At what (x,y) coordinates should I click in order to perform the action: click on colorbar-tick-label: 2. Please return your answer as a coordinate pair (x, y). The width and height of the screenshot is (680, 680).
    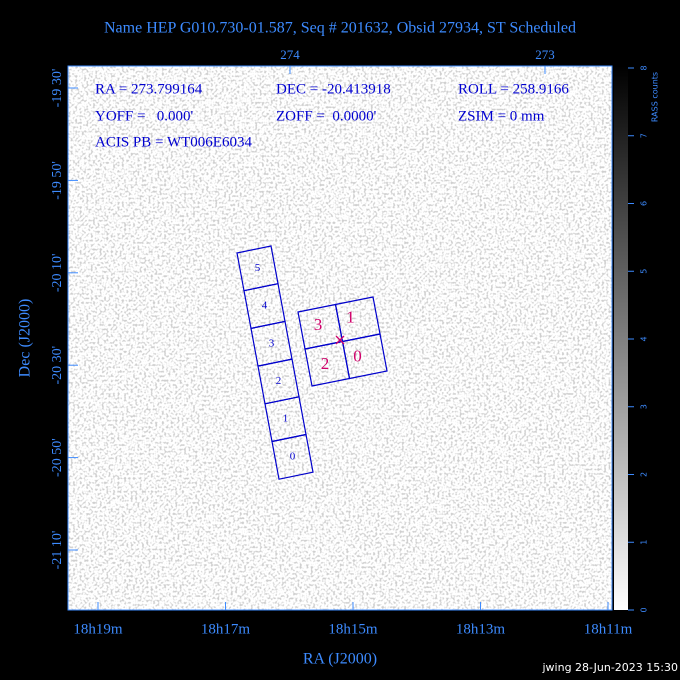
    Looking at the image, I should click on (644, 474).